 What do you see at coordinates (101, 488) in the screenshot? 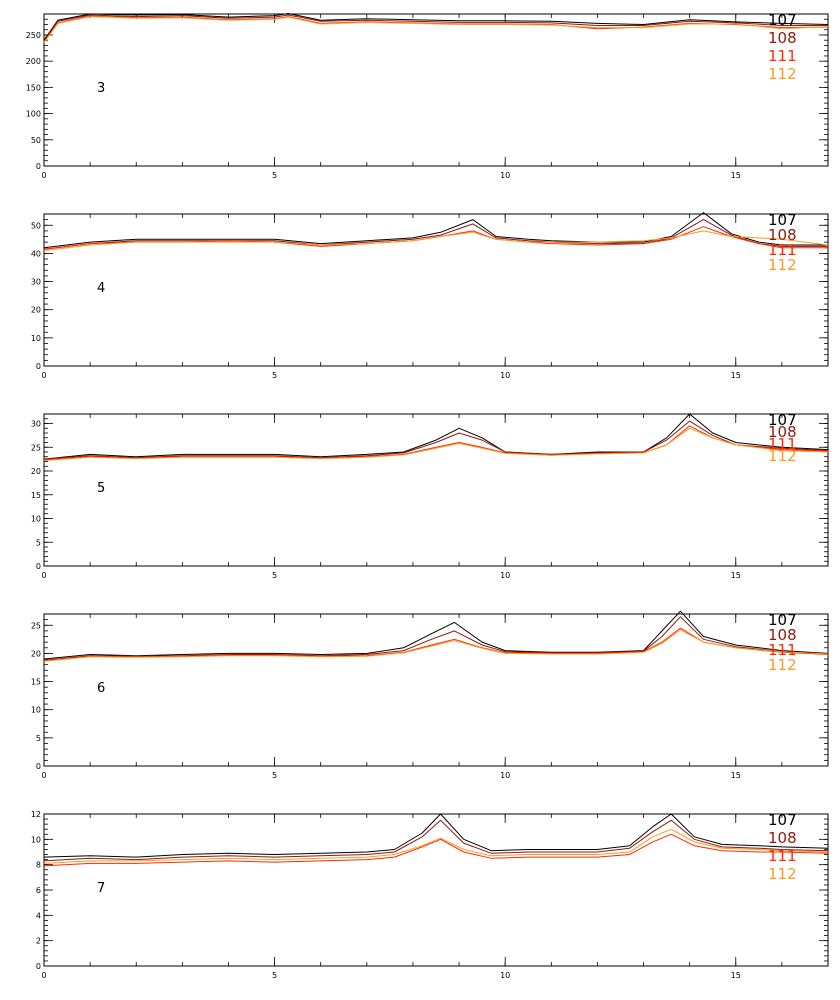
I see `panel-label: 5` at bounding box center [101, 488].